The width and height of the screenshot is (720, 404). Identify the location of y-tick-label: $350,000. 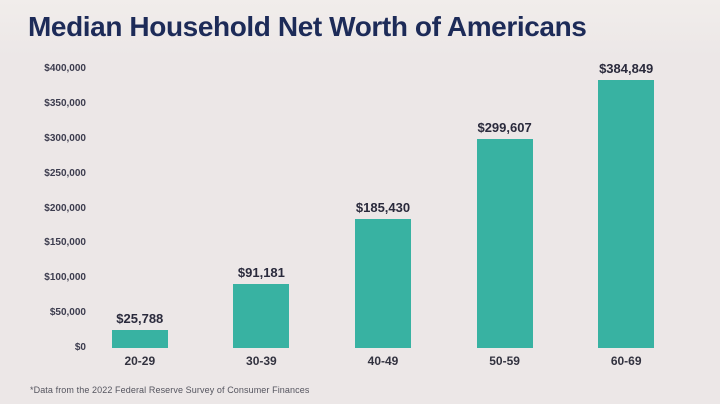
(65, 103).